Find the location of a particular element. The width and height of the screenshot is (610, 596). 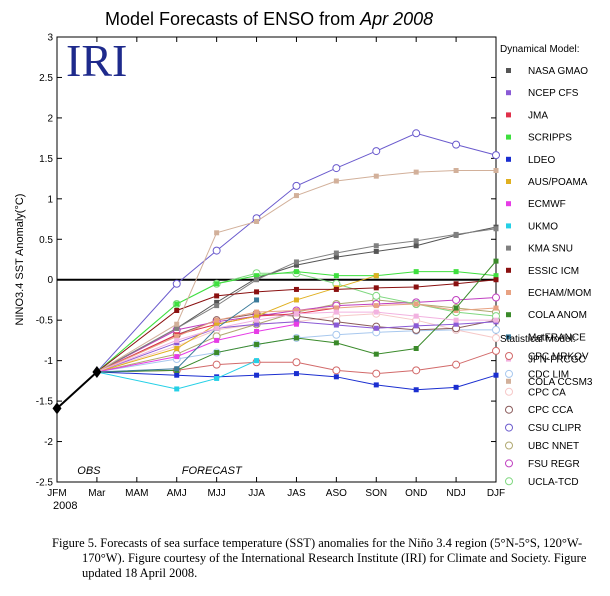

y-tick-label: 1 is located at coordinates (50, 199).